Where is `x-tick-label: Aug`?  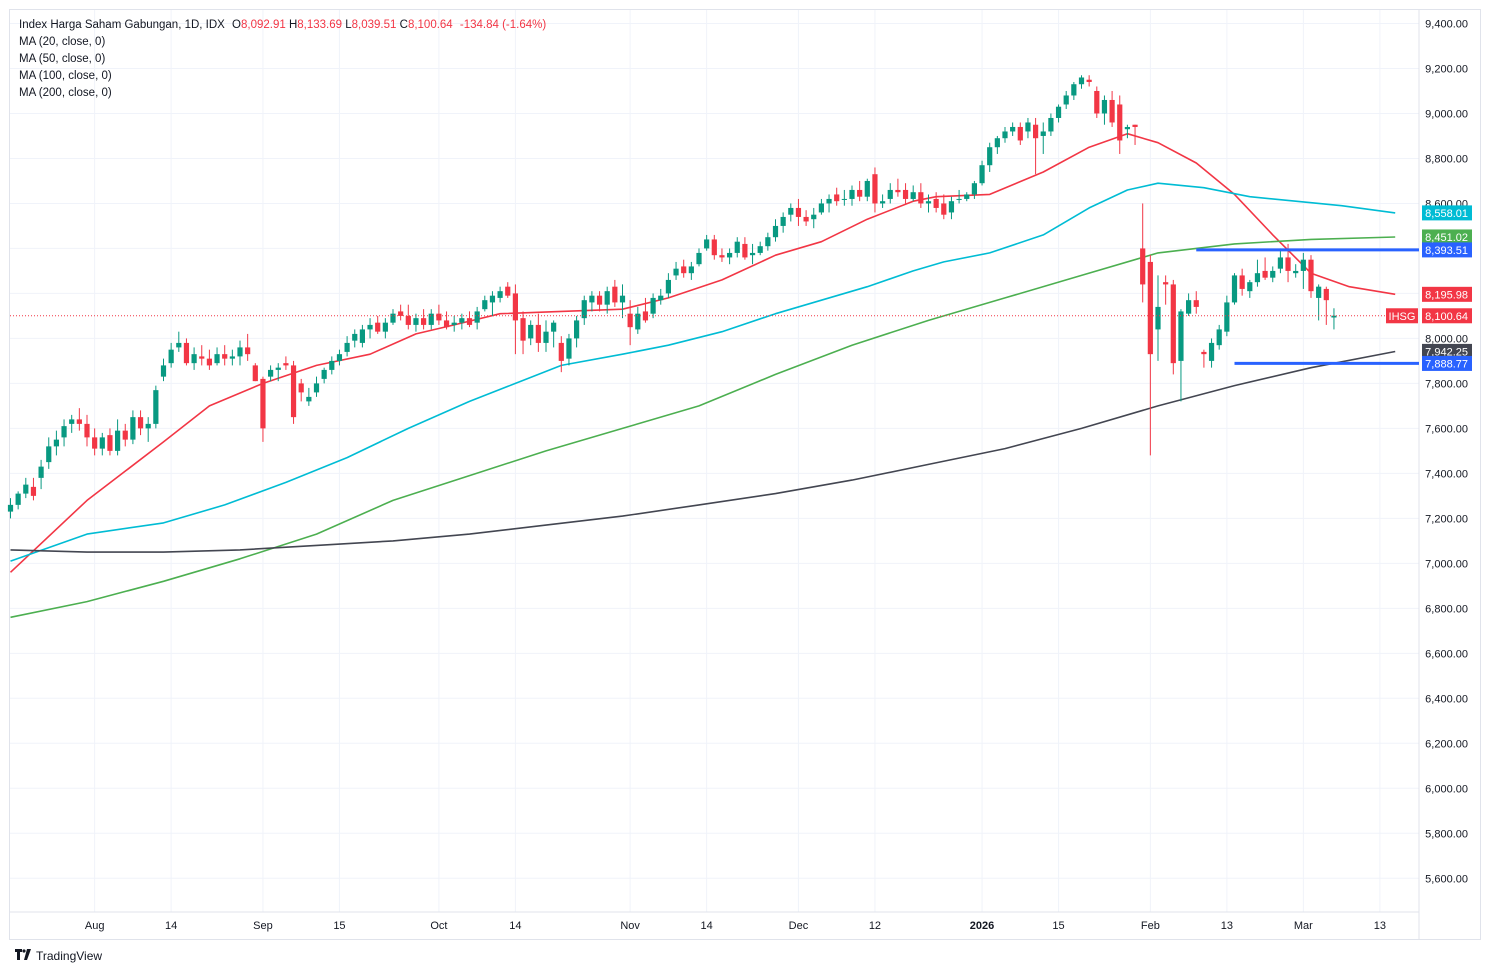
x-tick-label: Aug is located at coordinates (95, 926).